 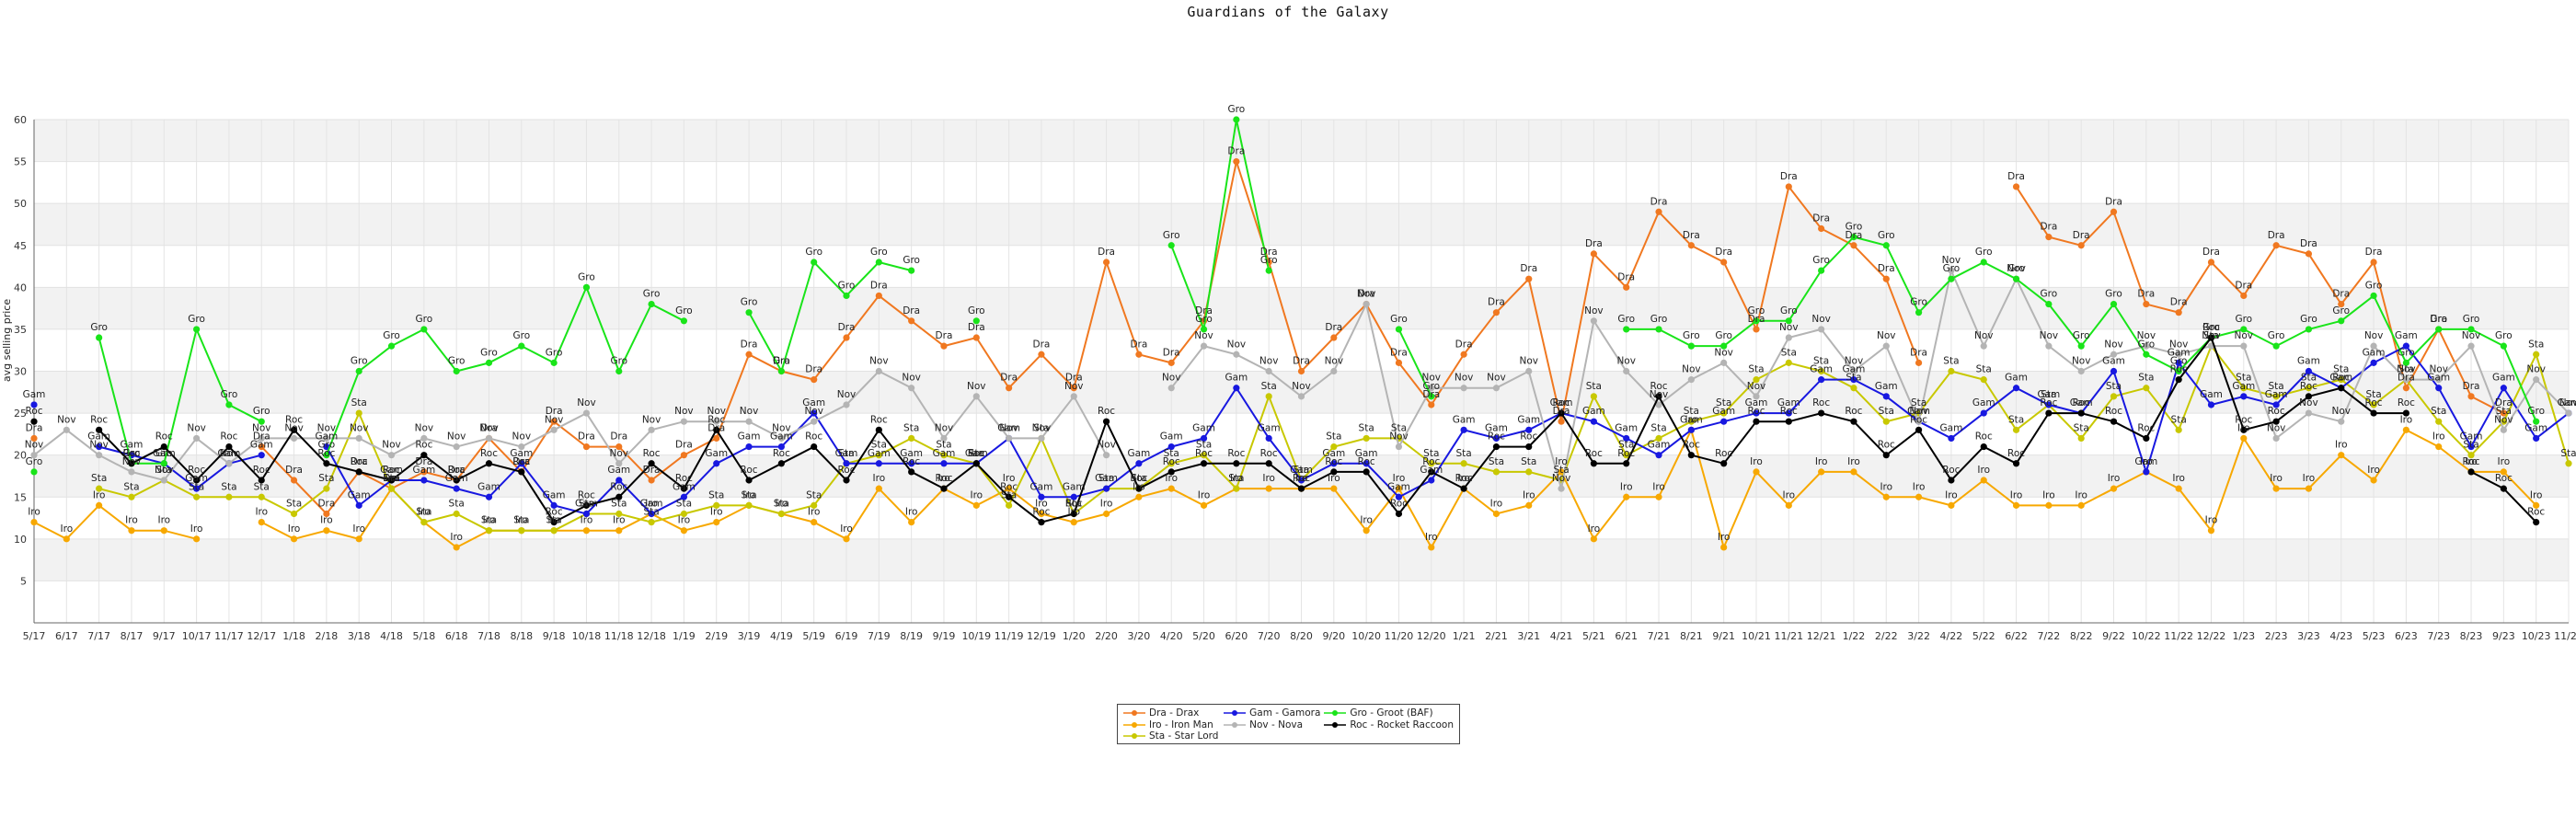 What do you see at coordinates (521, 636) in the screenshot?
I see `x-tick-label: 8/18` at bounding box center [521, 636].